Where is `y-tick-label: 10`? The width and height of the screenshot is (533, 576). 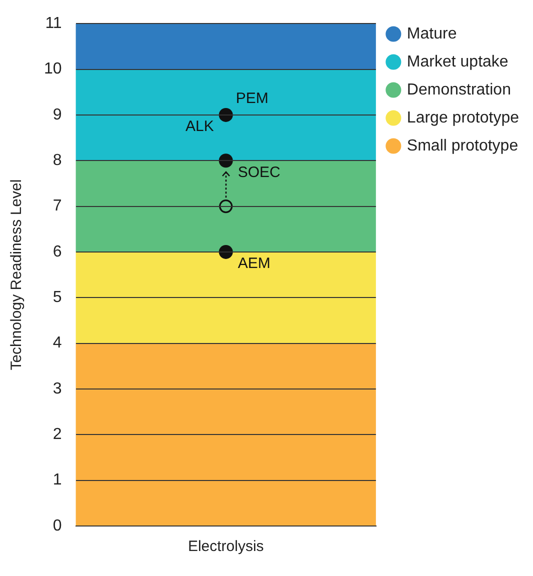 y-tick-label: 10 is located at coordinates (53, 69).